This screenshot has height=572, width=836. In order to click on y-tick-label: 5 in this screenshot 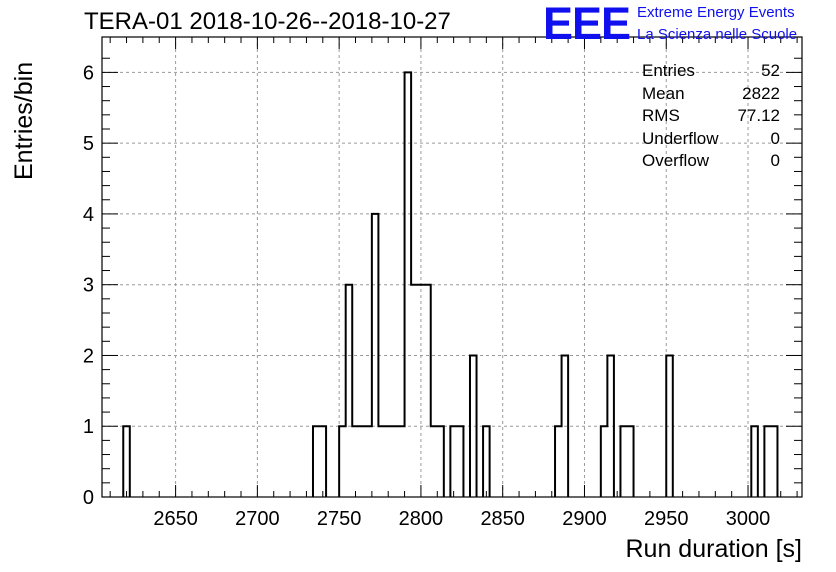, I will do `click(88, 144)`.